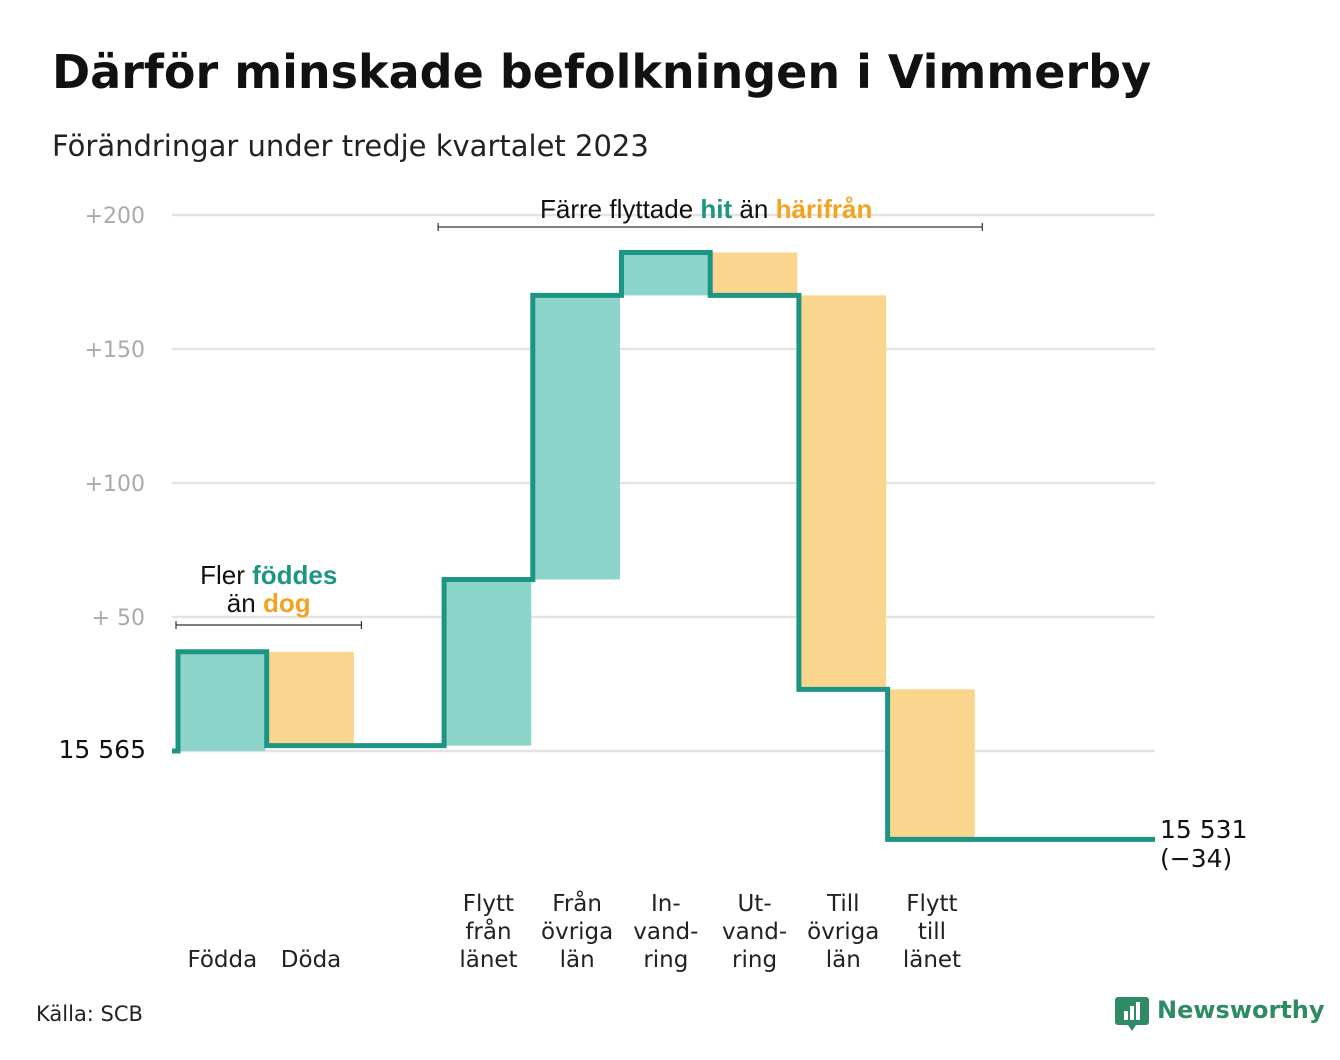 The image size is (1340, 1060). What do you see at coordinates (89, 1014) in the screenshot?
I see `source-note: Källa: SCB` at bounding box center [89, 1014].